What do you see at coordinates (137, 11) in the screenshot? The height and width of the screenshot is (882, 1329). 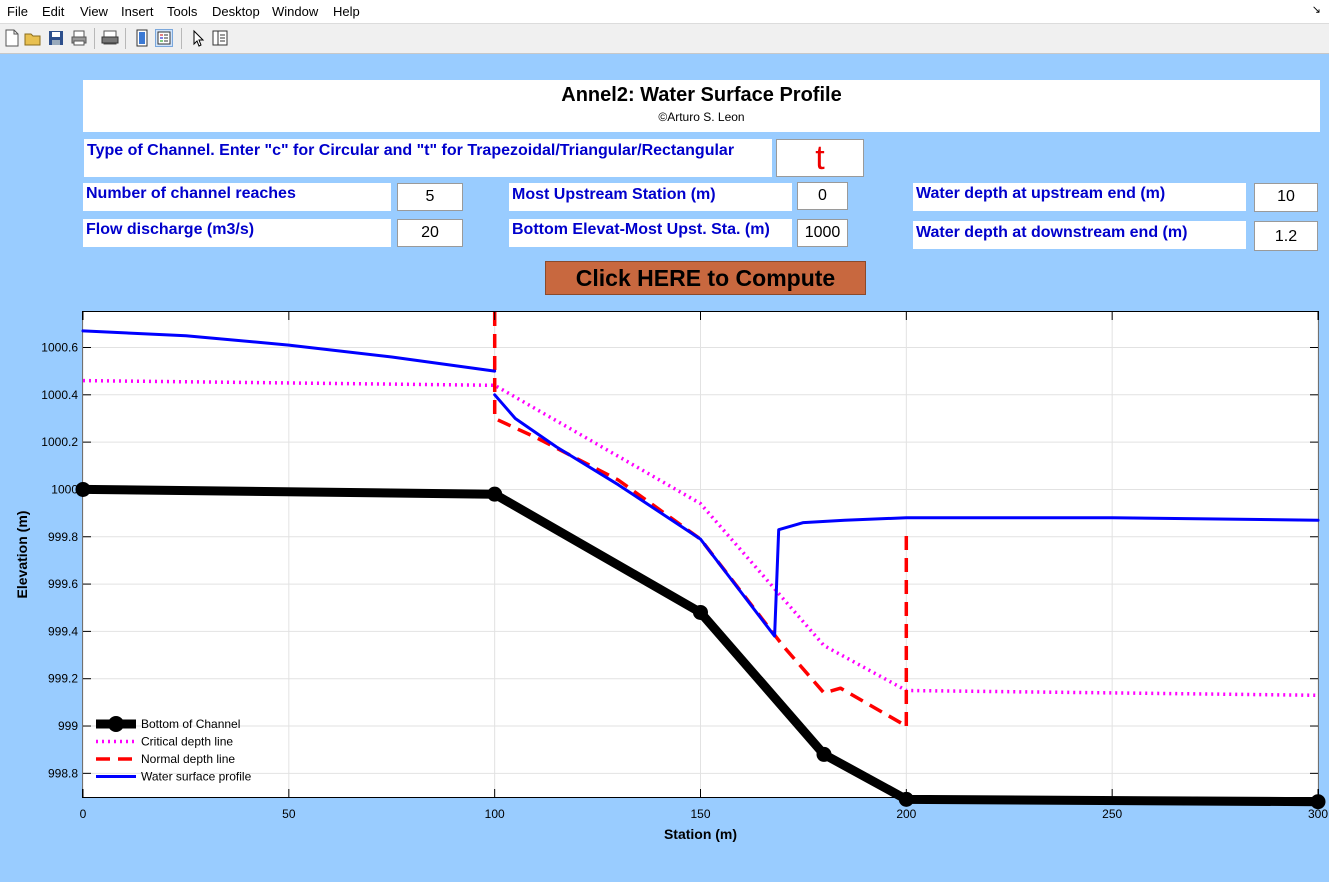 I see `menu-insert: Insert` at bounding box center [137, 11].